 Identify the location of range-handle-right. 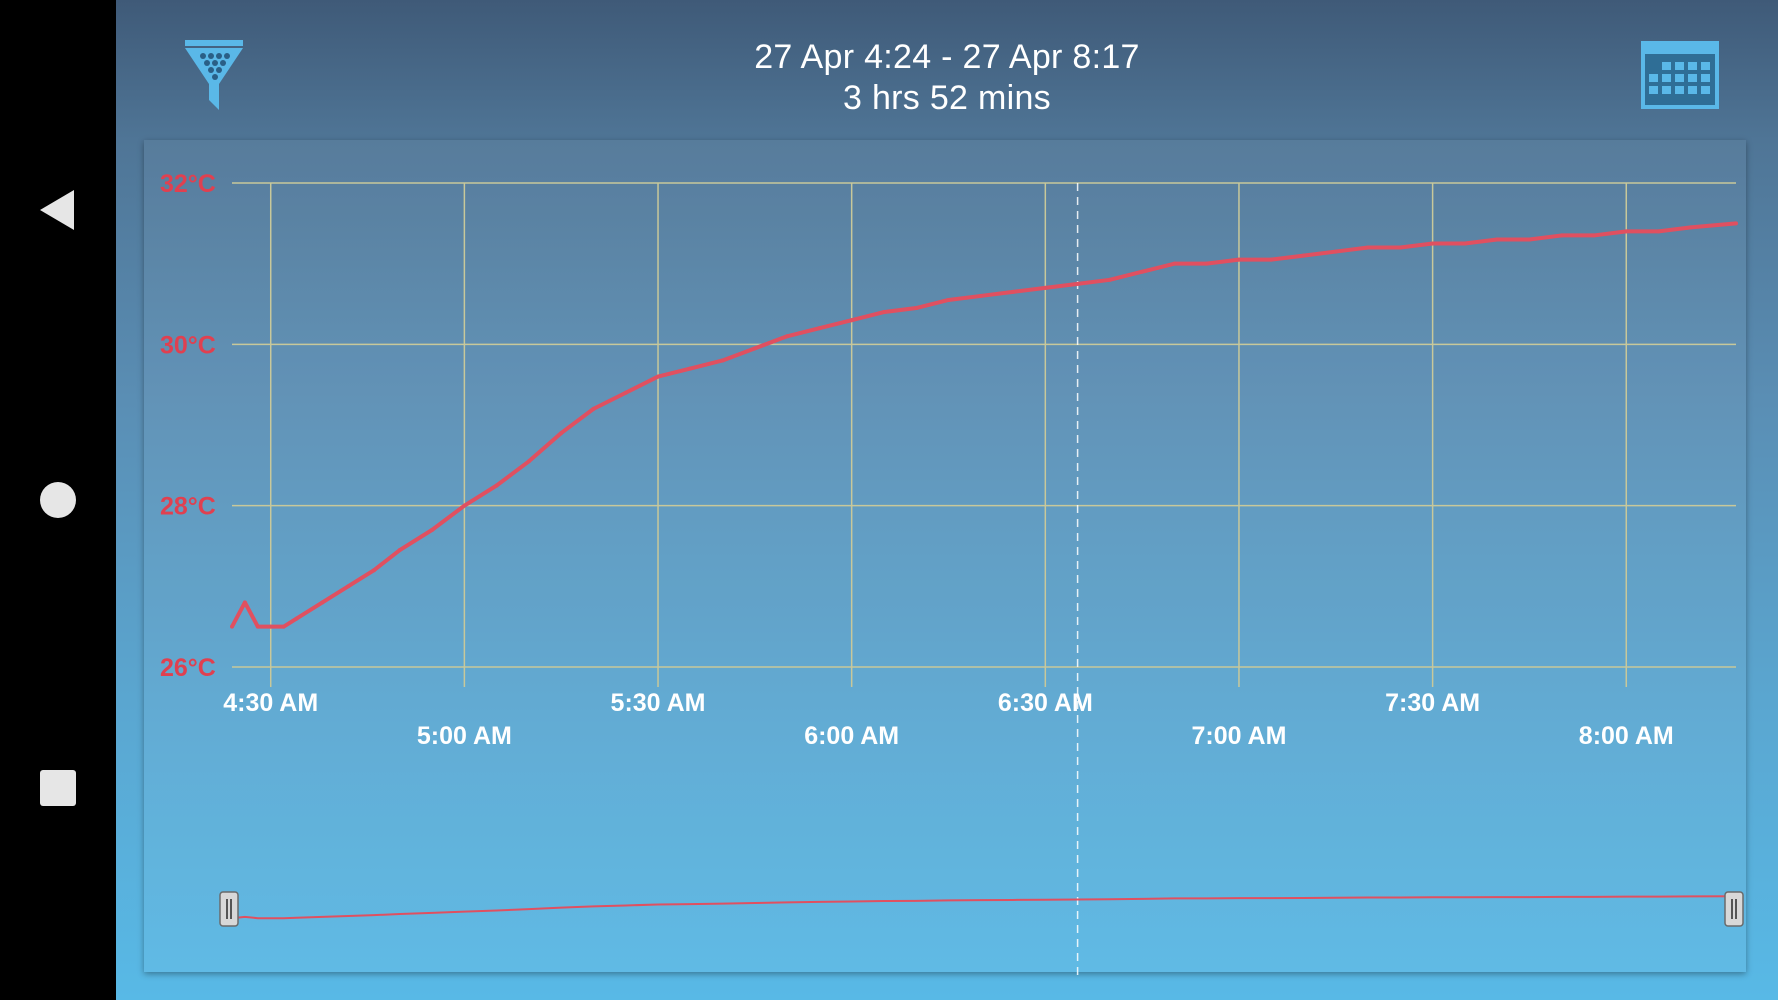
(1734, 909).